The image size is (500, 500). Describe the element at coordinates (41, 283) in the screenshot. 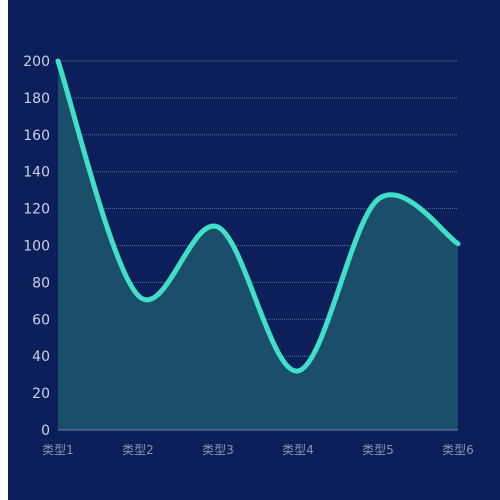

I see `y-tick-label: 80` at that location.